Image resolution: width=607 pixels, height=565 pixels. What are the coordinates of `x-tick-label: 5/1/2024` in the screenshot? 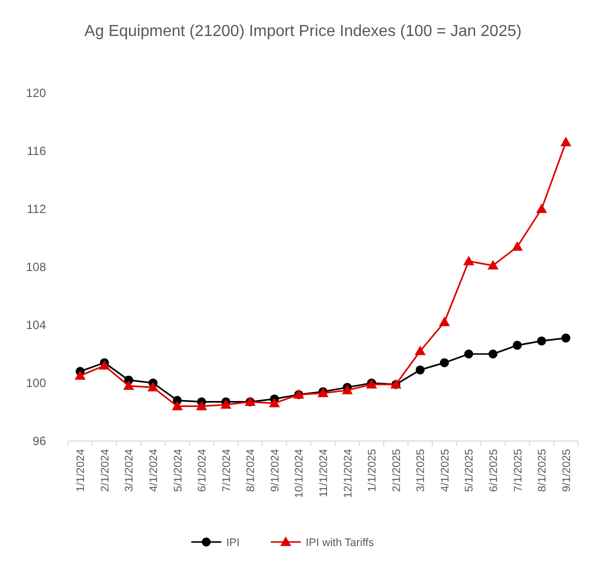 It's located at (178, 470).